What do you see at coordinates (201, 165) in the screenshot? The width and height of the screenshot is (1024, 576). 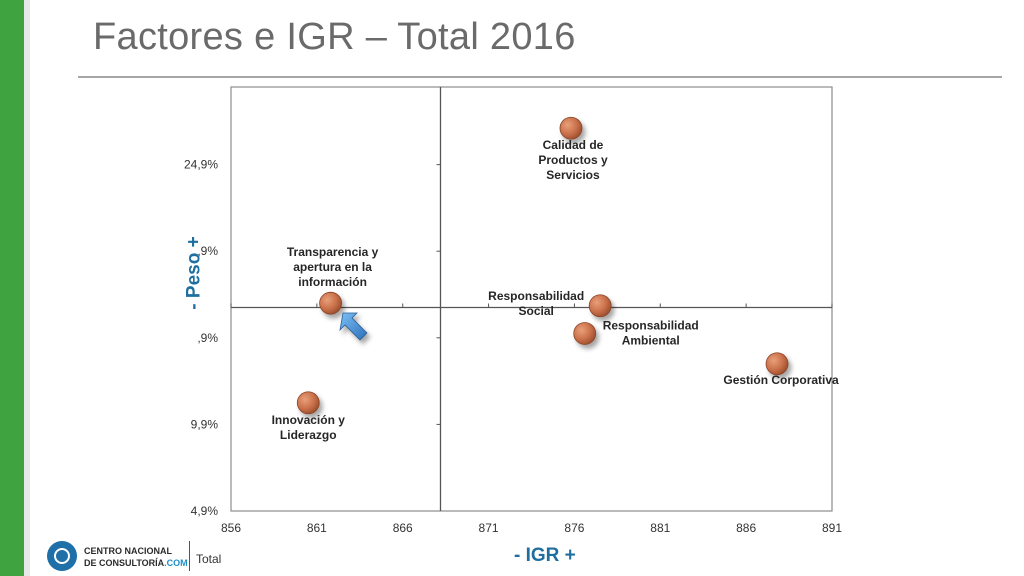 I see `y-tick-label: 24,9%` at bounding box center [201, 165].